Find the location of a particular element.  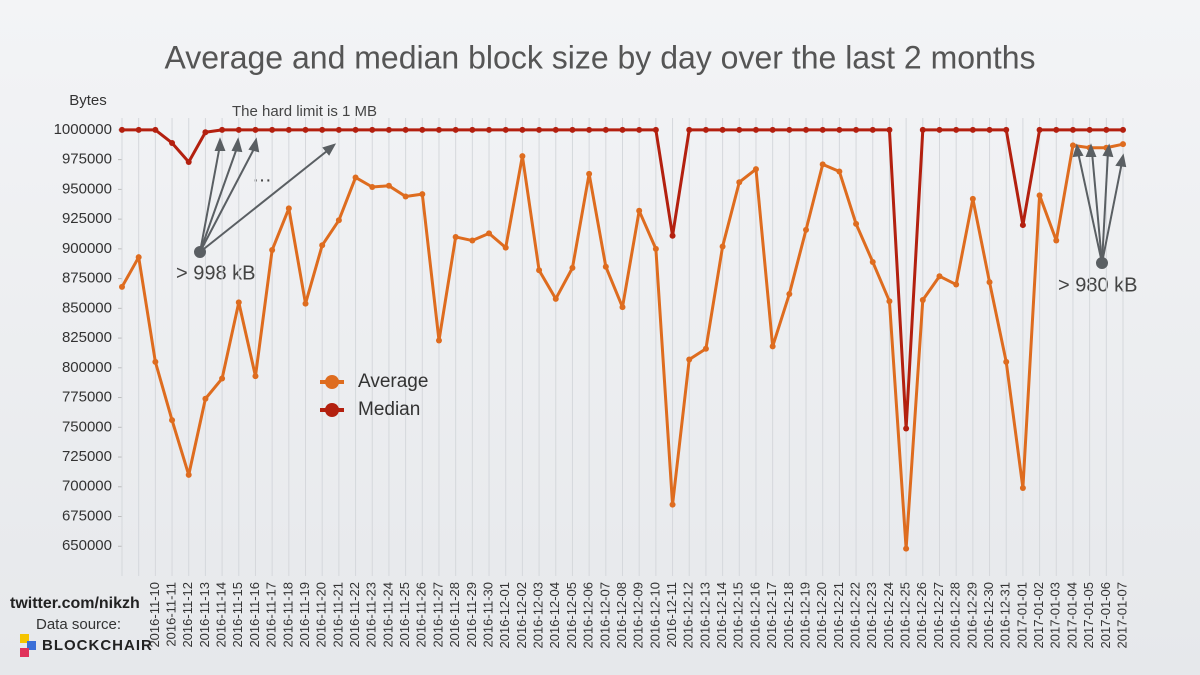

x-tick-label: 2016-11-18 is located at coordinates (287, 615).